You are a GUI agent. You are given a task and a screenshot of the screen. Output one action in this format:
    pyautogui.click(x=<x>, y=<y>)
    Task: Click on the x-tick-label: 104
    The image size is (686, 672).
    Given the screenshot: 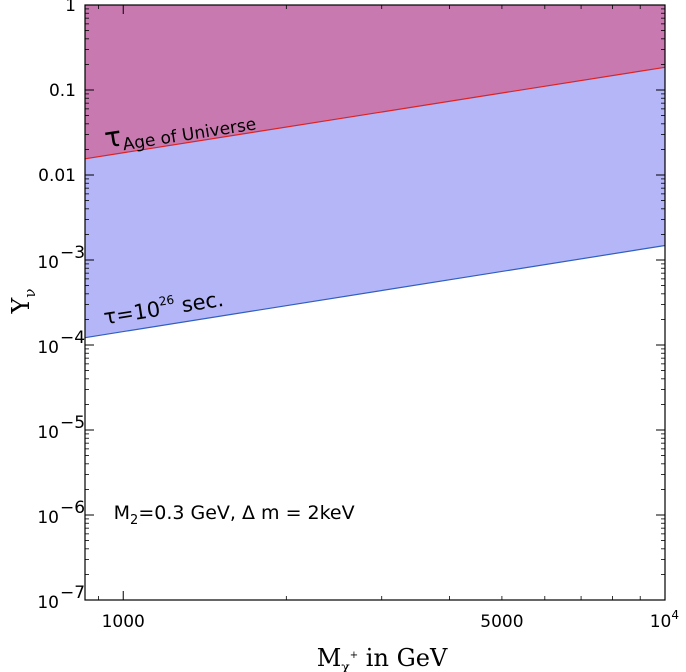 What is the action you would take?
    pyautogui.click(x=664, y=620)
    